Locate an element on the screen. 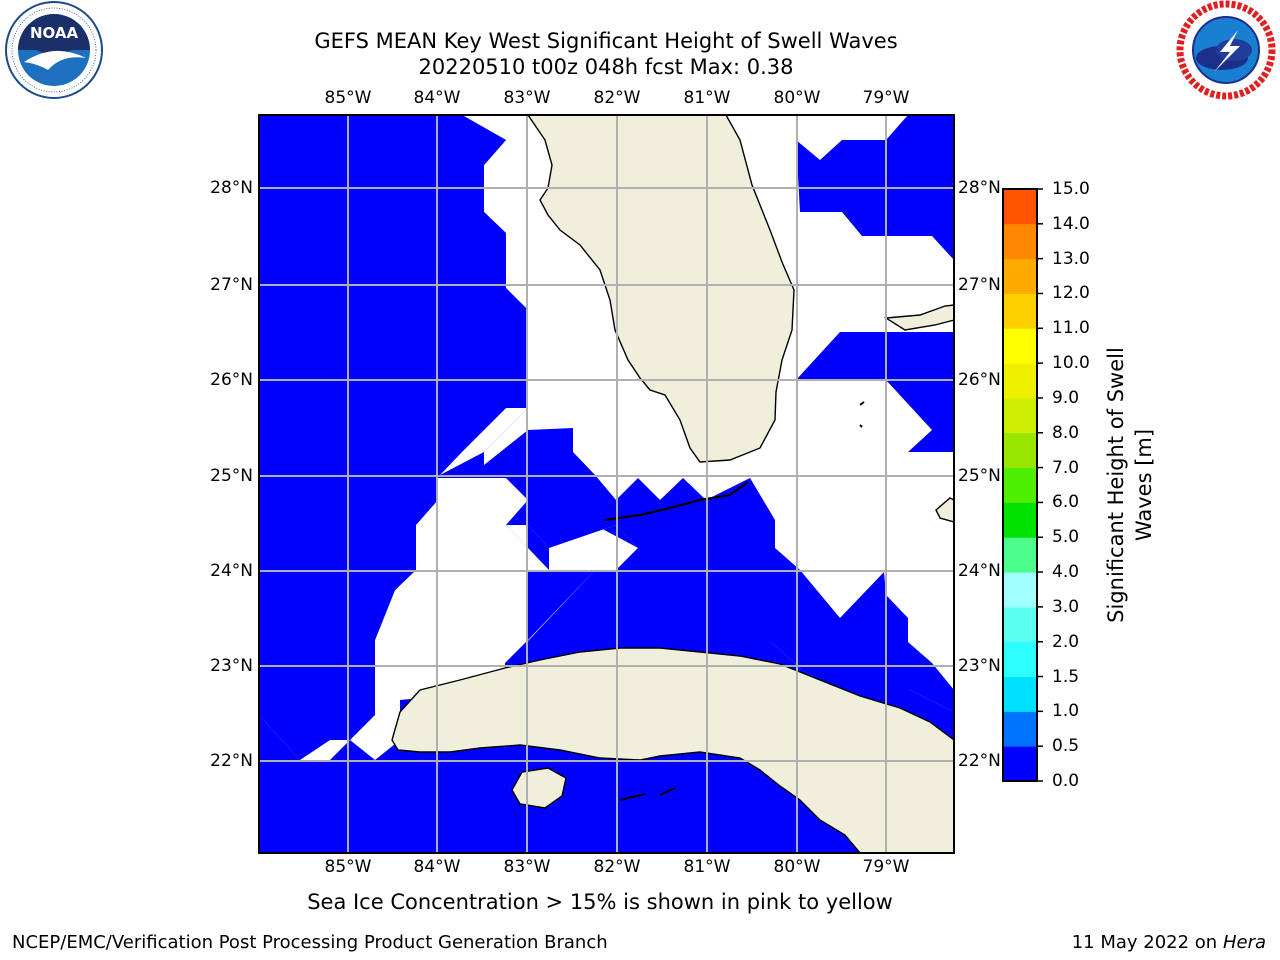 Image resolution: width=1280 pixels, height=960 pixels. colorbar-tick-label: 14.0 is located at coordinates (1071, 223).